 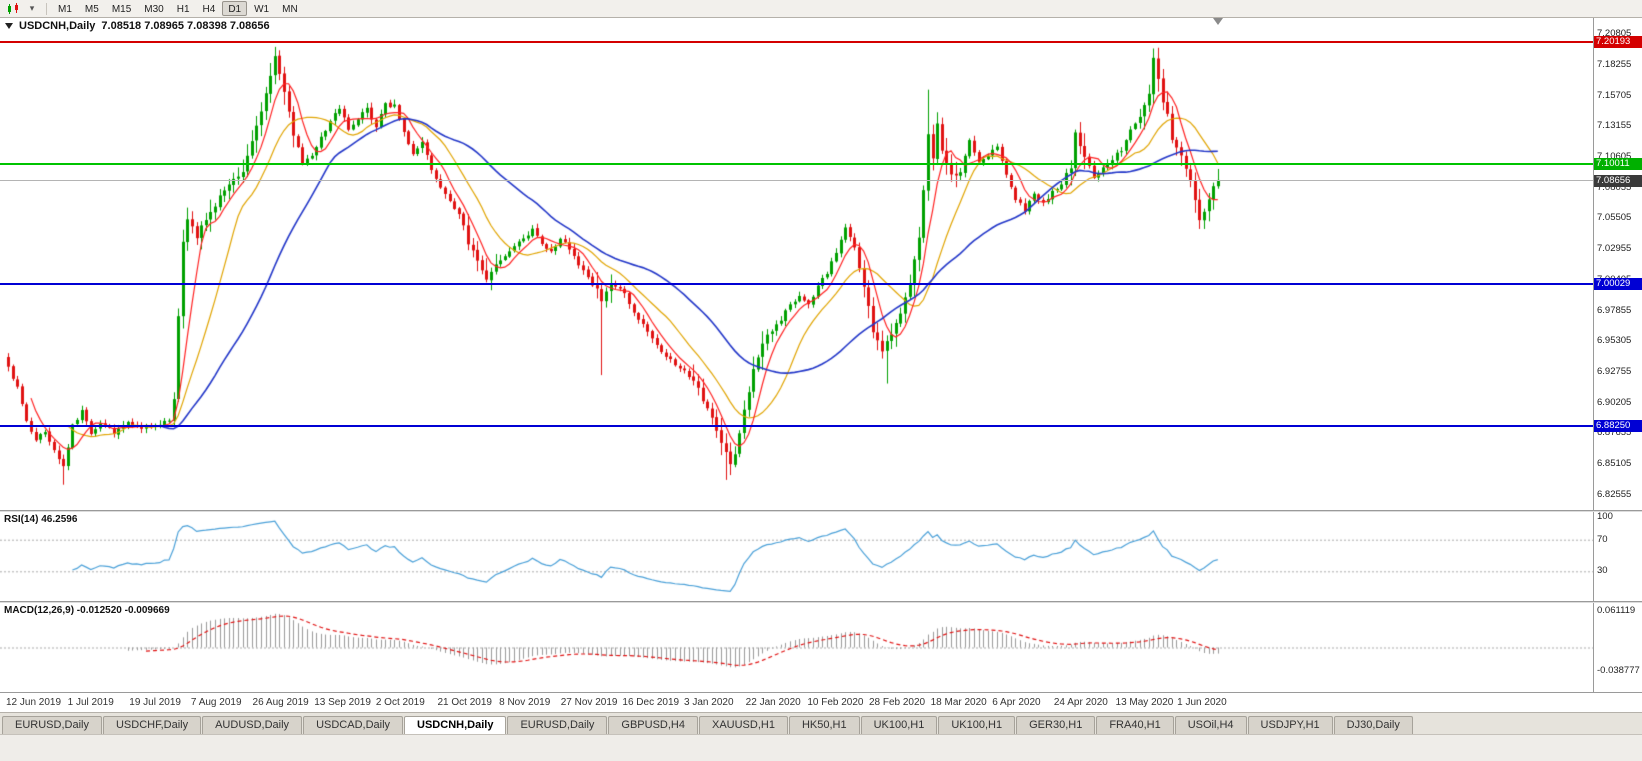 I want to click on chart-tab-HK50-H1: HK50,H1, so click(x=824, y=725).